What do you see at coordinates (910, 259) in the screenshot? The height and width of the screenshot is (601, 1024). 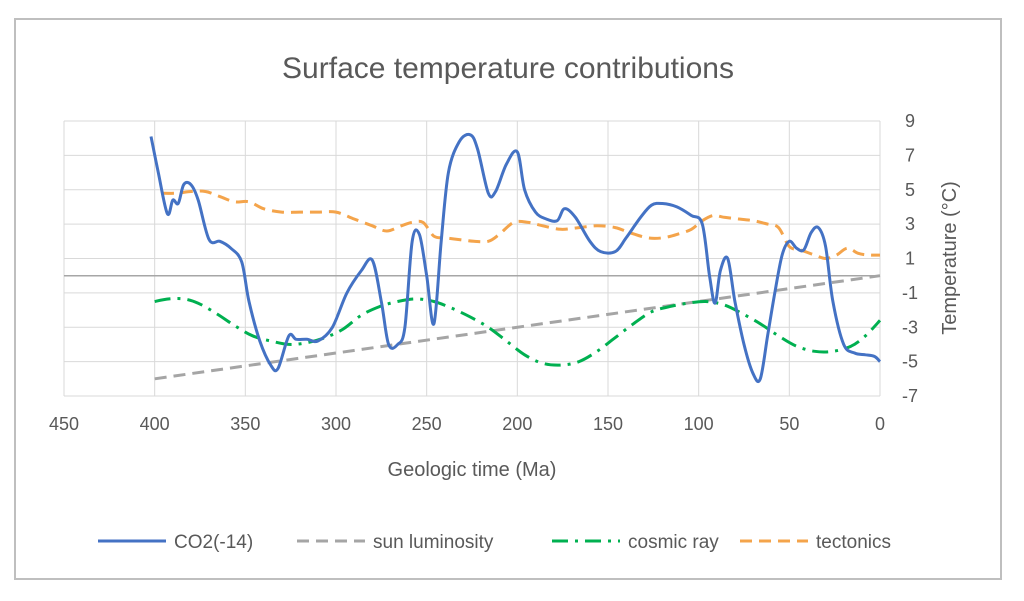 I see `y-tick-label: 1` at bounding box center [910, 259].